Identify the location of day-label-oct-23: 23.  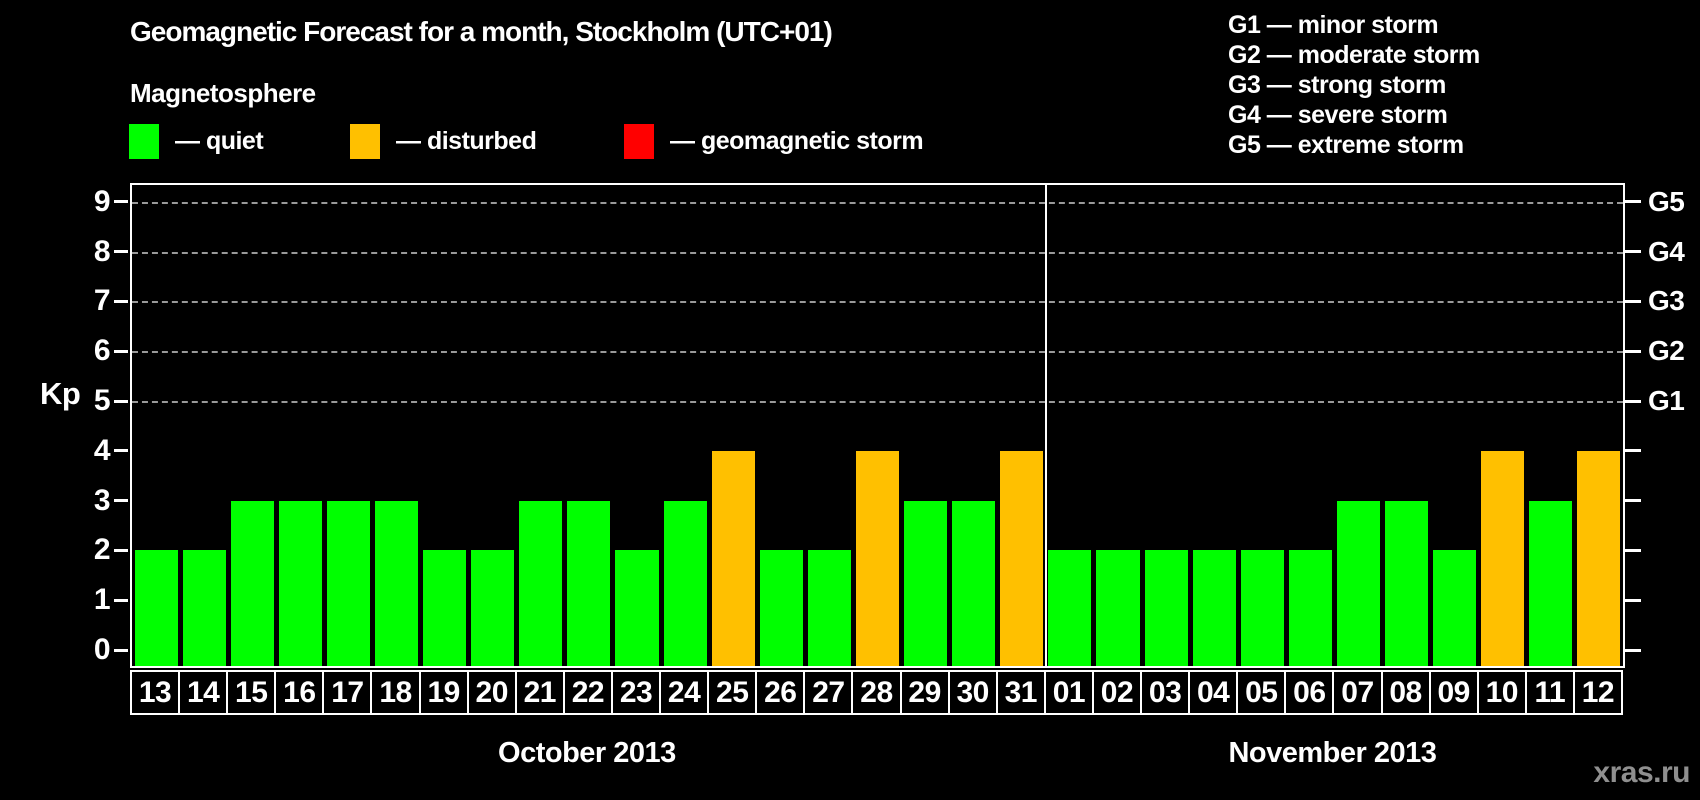
(636, 692).